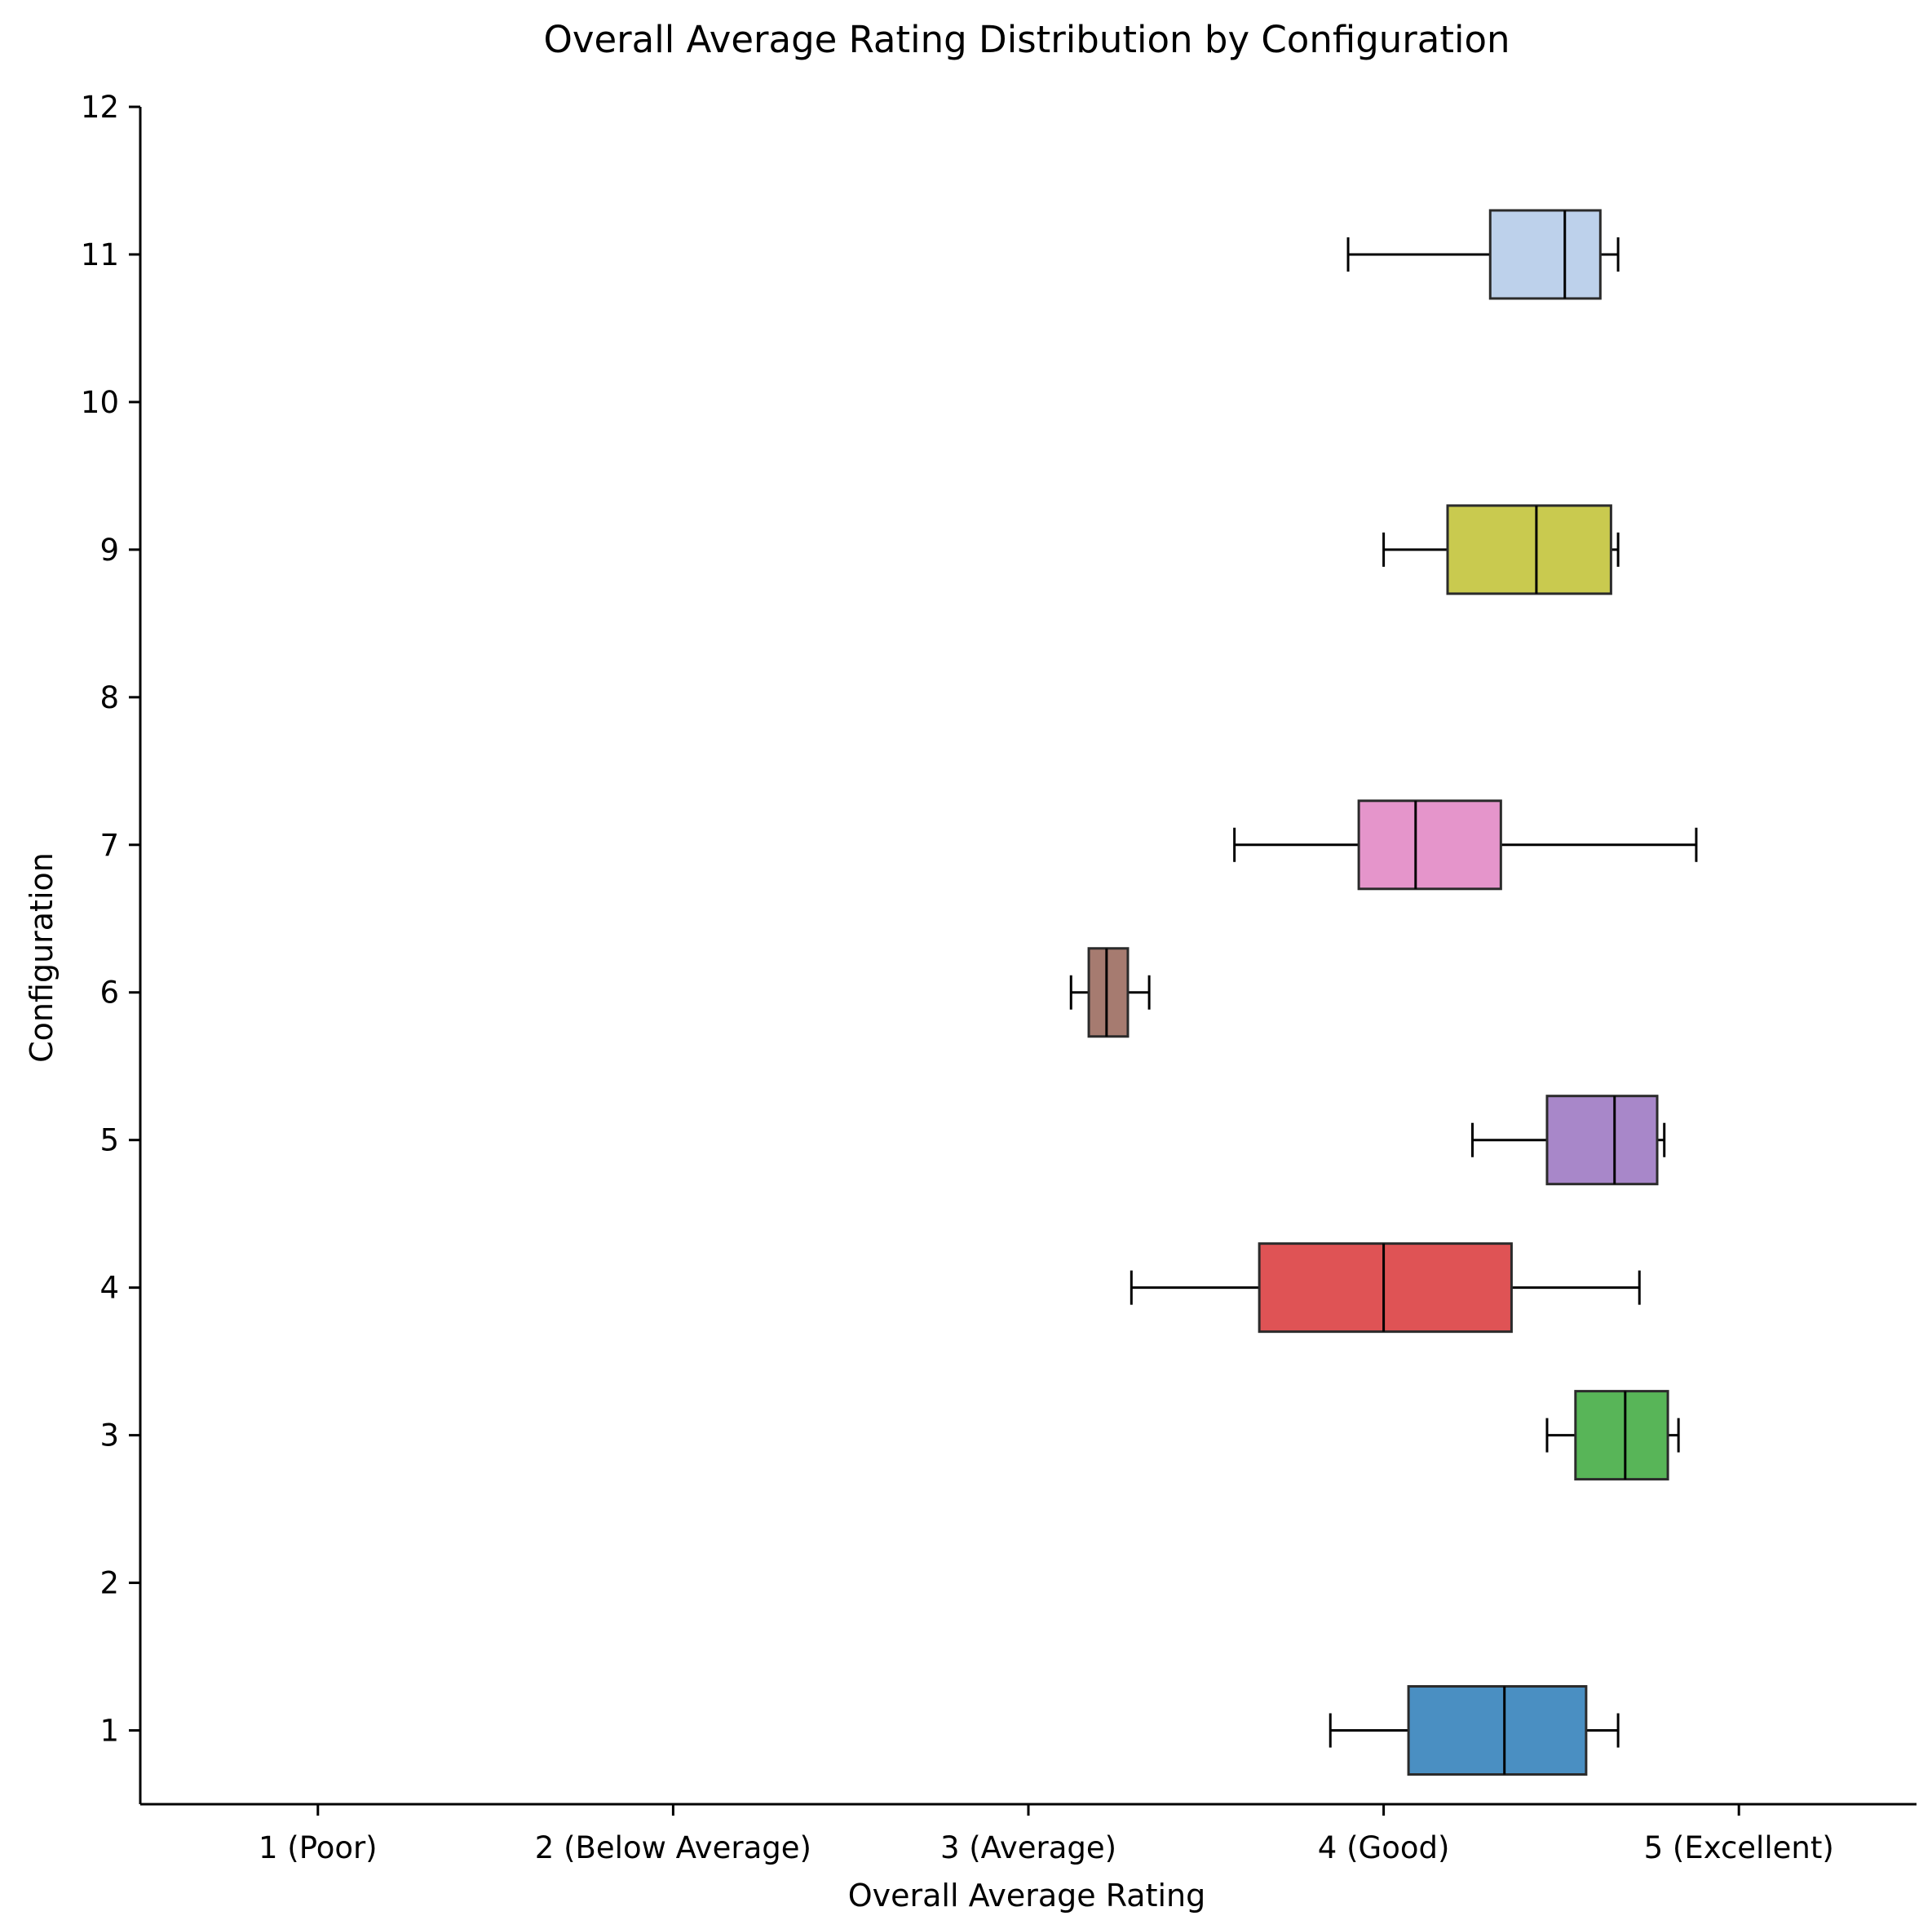  Describe the element at coordinates (1028, 1847) in the screenshot. I see `x-tick-label: 3 (Average)` at that location.